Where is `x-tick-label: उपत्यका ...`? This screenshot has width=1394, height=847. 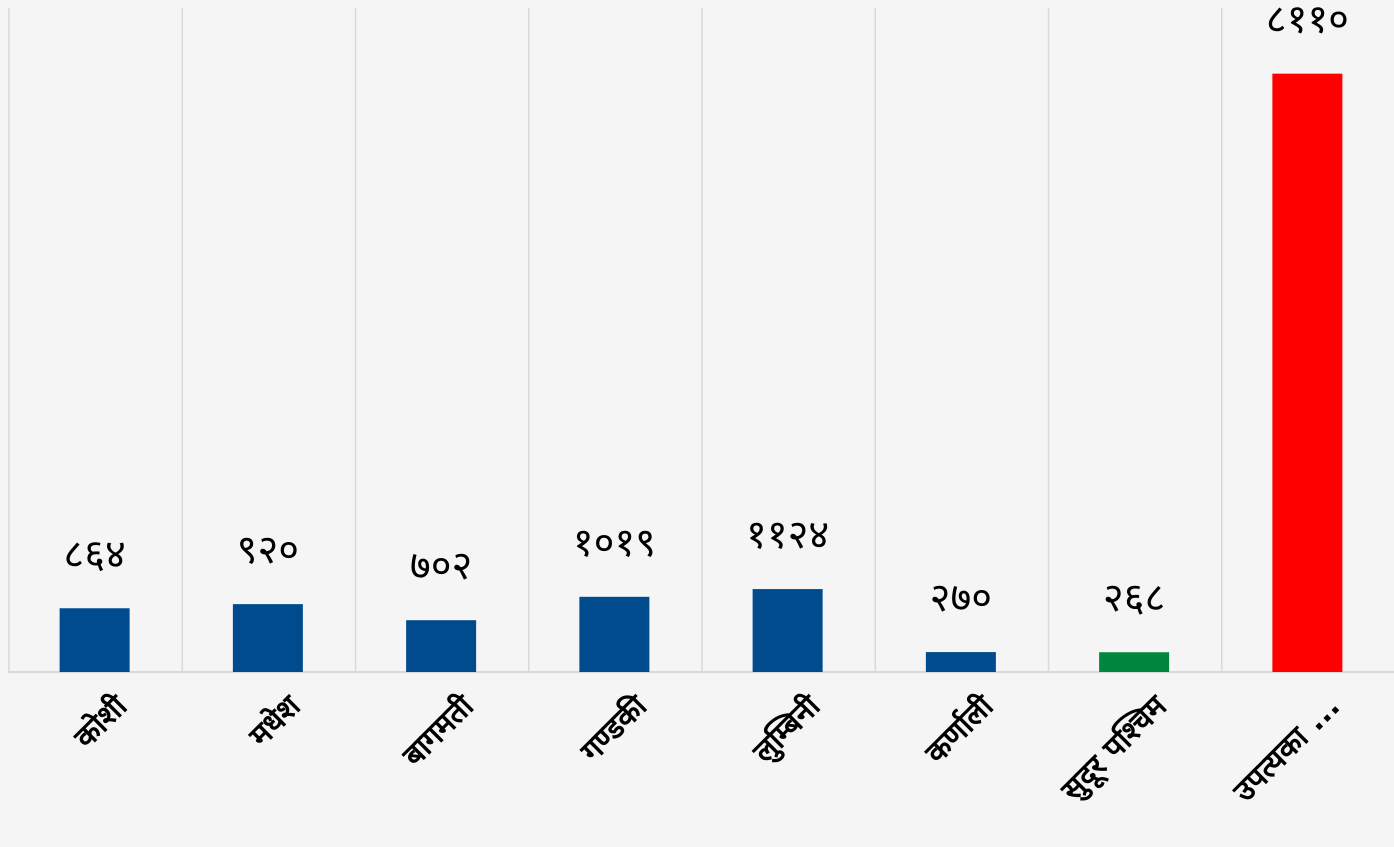 x-tick-label: उपत्यका ... is located at coordinates (1286, 749).